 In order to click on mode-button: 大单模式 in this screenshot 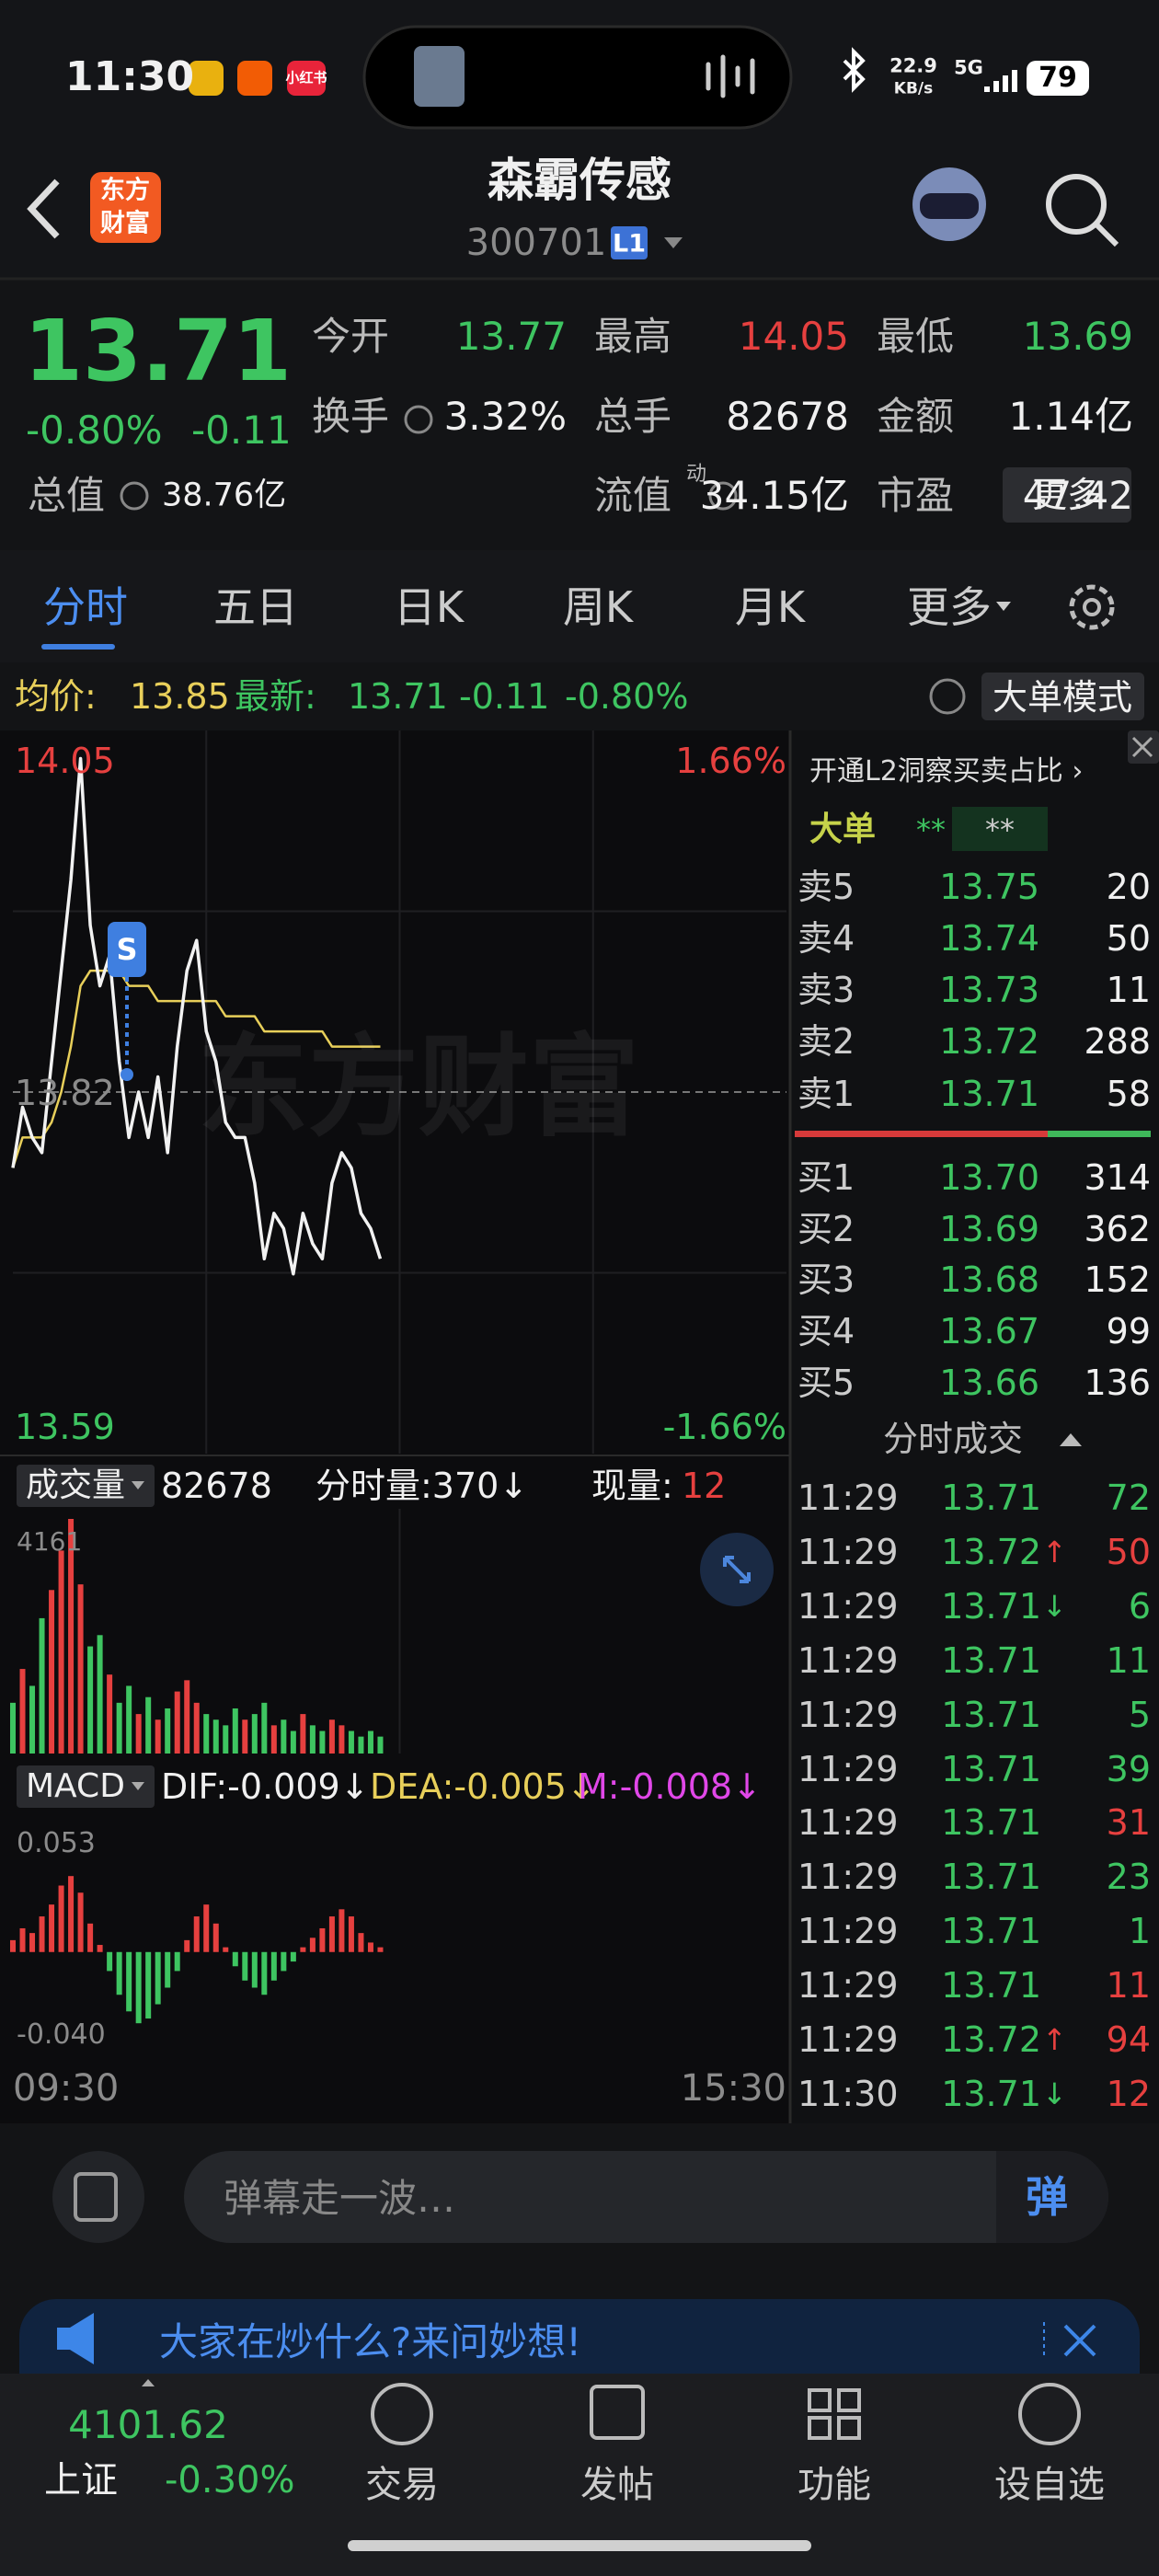, I will do `click(1062, 697)`.